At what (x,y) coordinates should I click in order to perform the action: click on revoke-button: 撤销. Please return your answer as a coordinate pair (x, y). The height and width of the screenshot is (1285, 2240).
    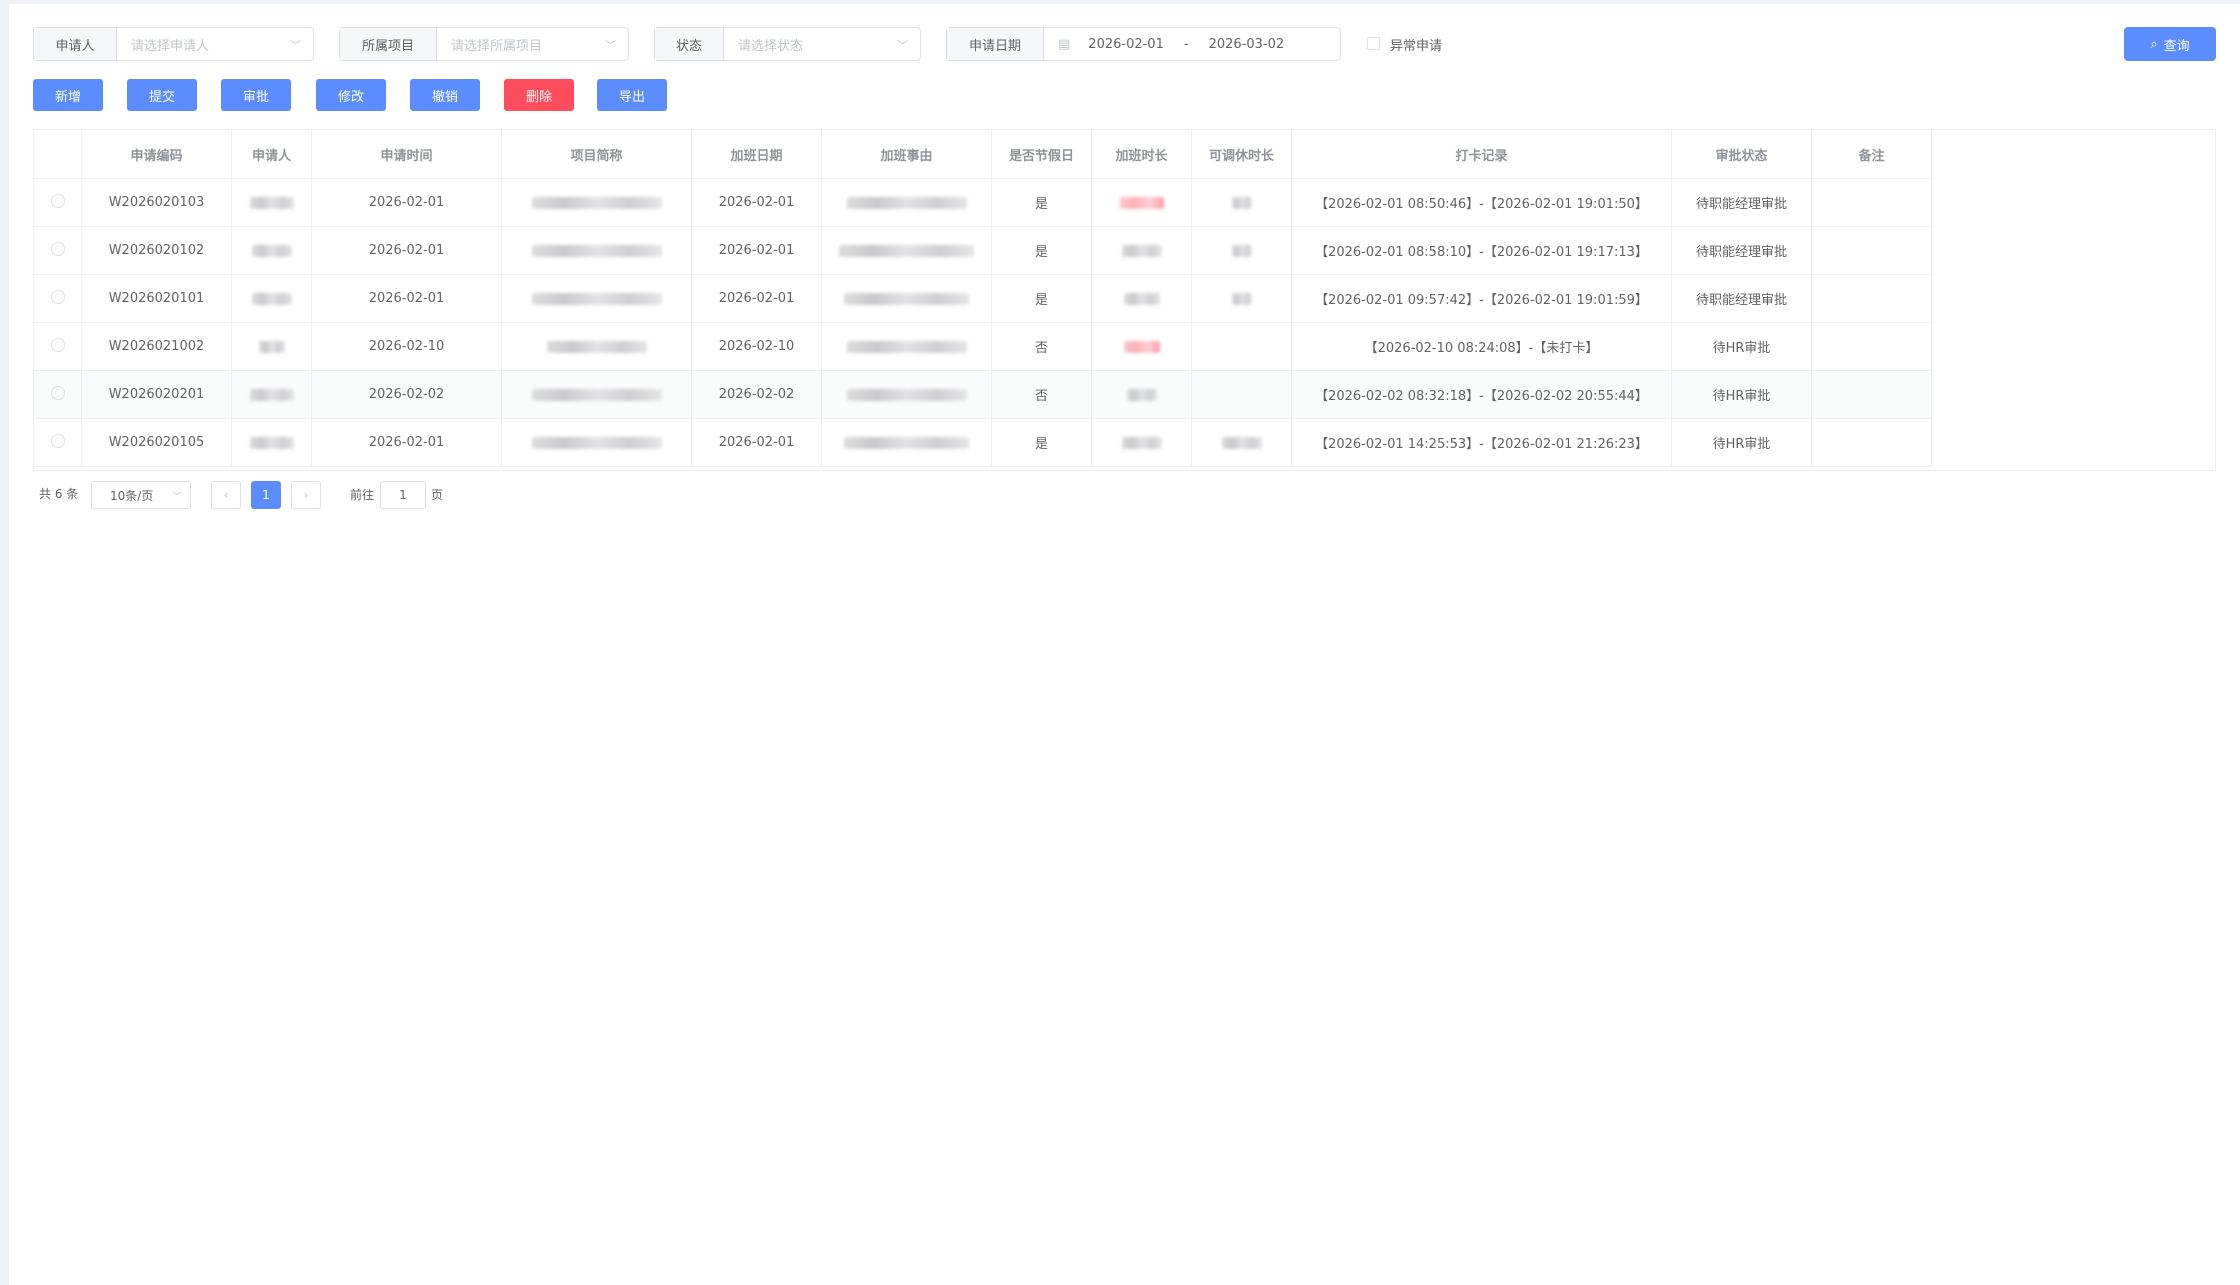
    Looking at the image, I should click on (445, 95).